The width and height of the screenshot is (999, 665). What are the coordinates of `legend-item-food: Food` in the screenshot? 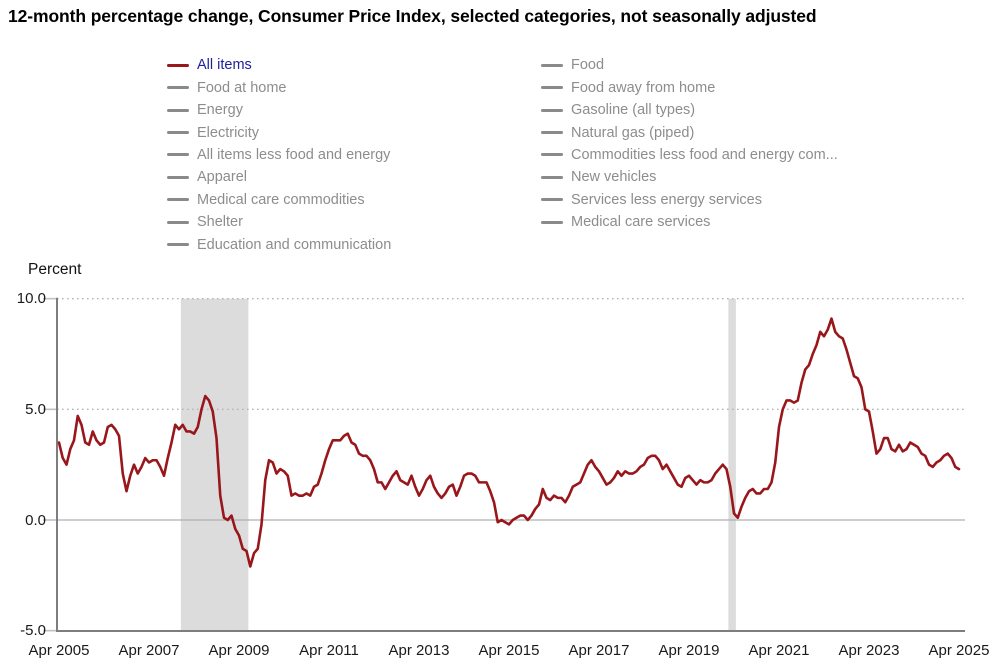 It's located at (689, 65).